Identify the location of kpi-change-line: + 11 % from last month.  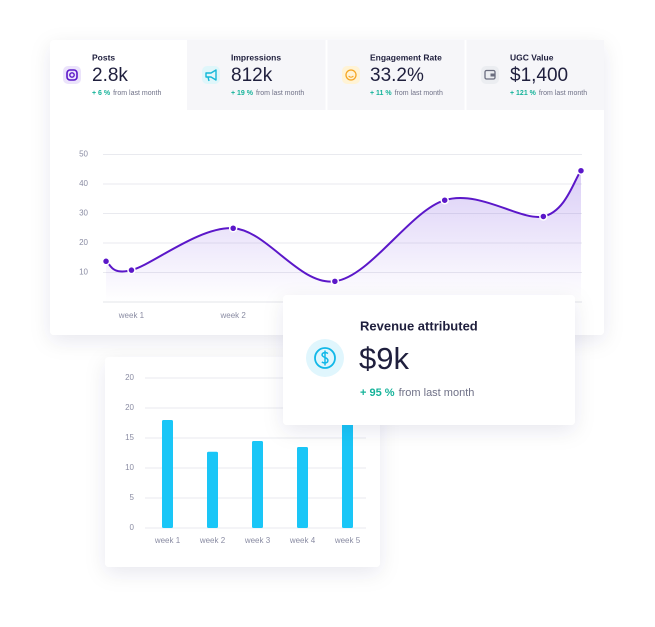
(406, 93).